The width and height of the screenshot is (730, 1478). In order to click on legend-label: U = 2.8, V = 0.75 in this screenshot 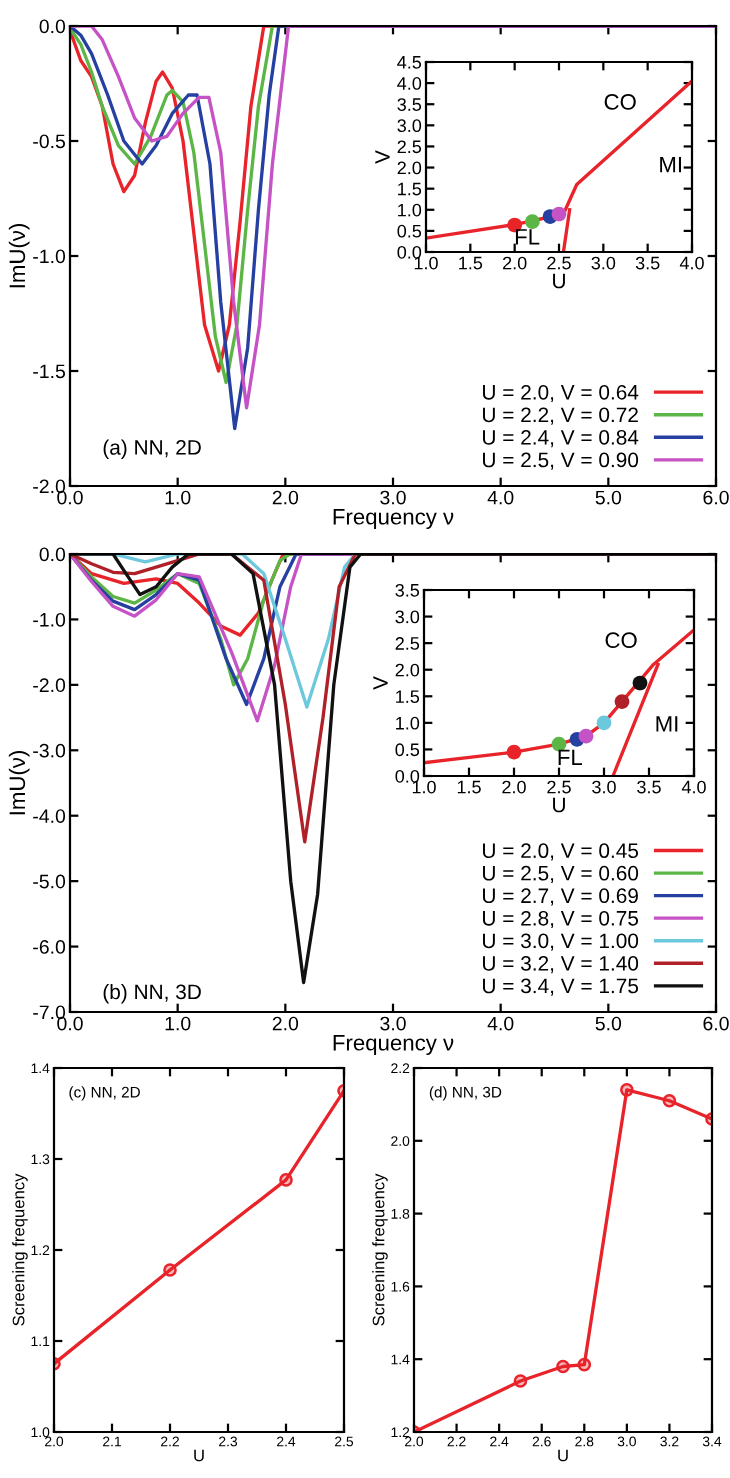, I will do `click(561, 919)`.